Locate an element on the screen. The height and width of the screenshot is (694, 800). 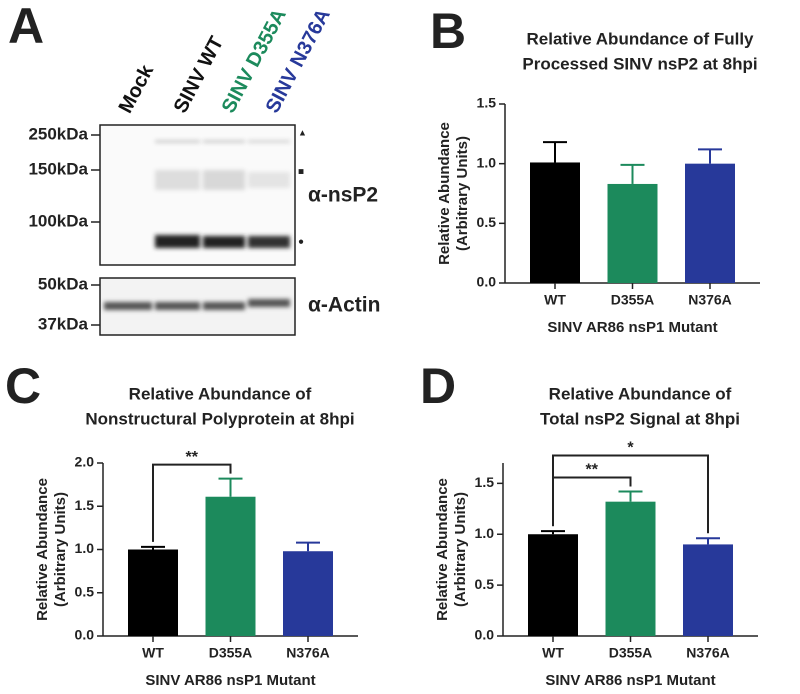
marker-label: 37kDa is located at coordinates (63, 323).